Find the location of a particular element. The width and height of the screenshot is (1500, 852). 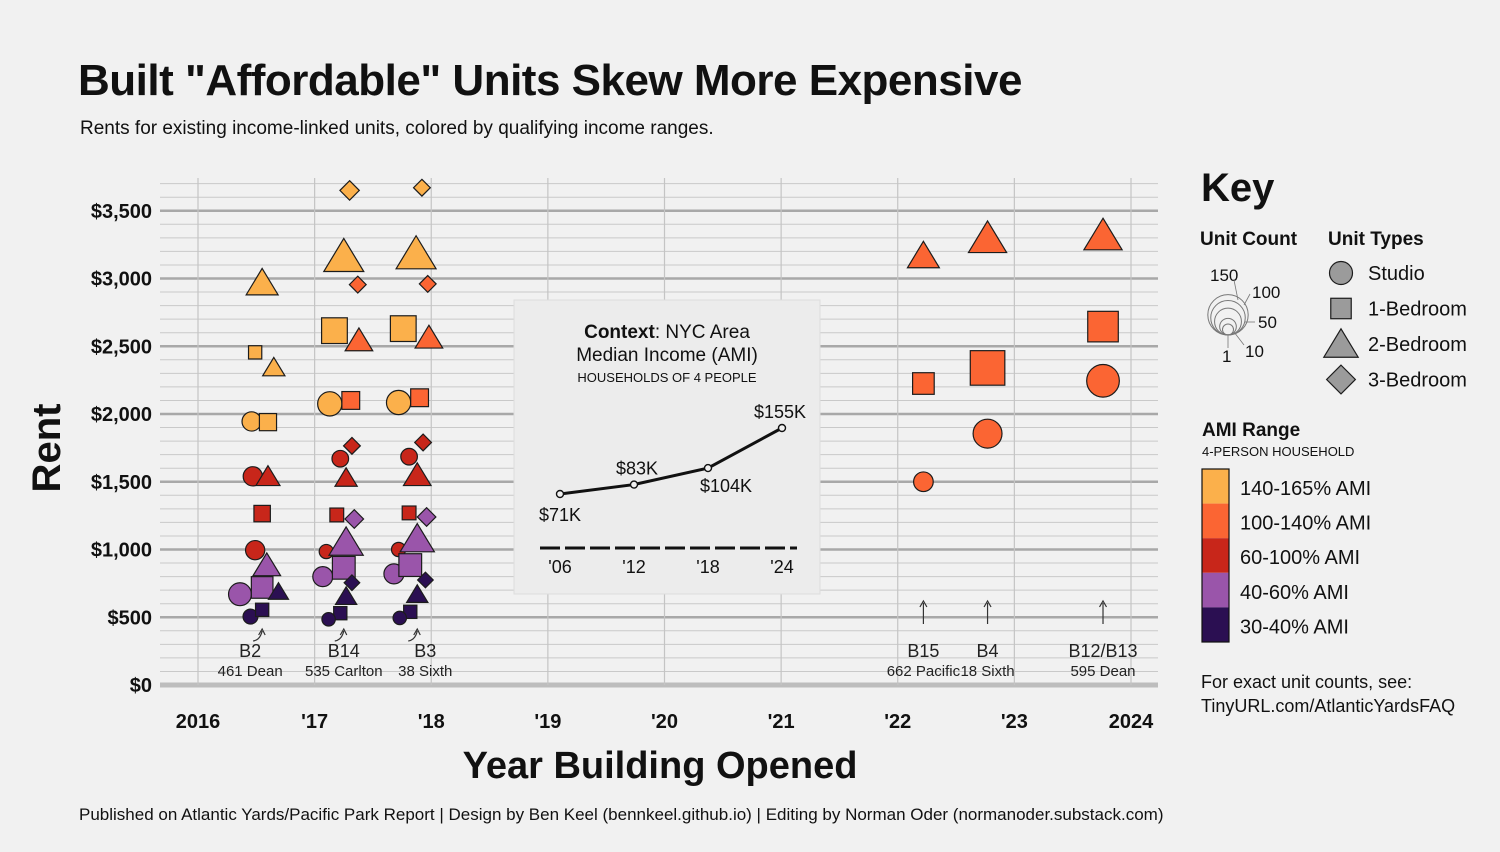

y-tick-label: $2,500 is located at coordinates (121, 347).